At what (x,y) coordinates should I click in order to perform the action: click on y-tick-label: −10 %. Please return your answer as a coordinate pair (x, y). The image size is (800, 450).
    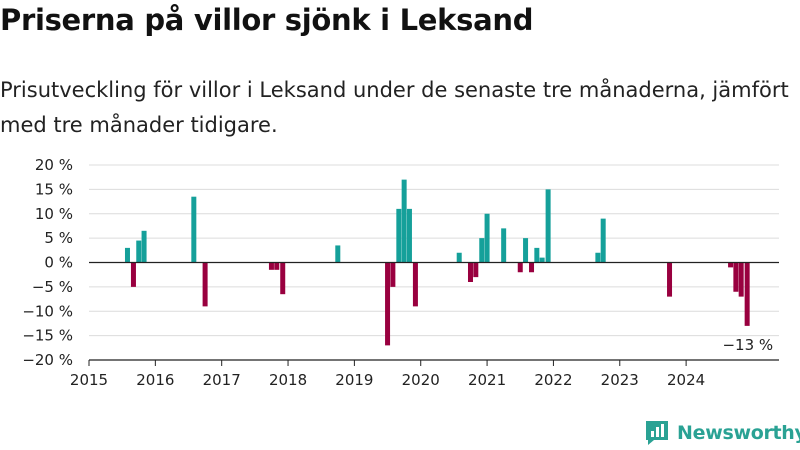
    Looking at the image, I should click on (47, 311).